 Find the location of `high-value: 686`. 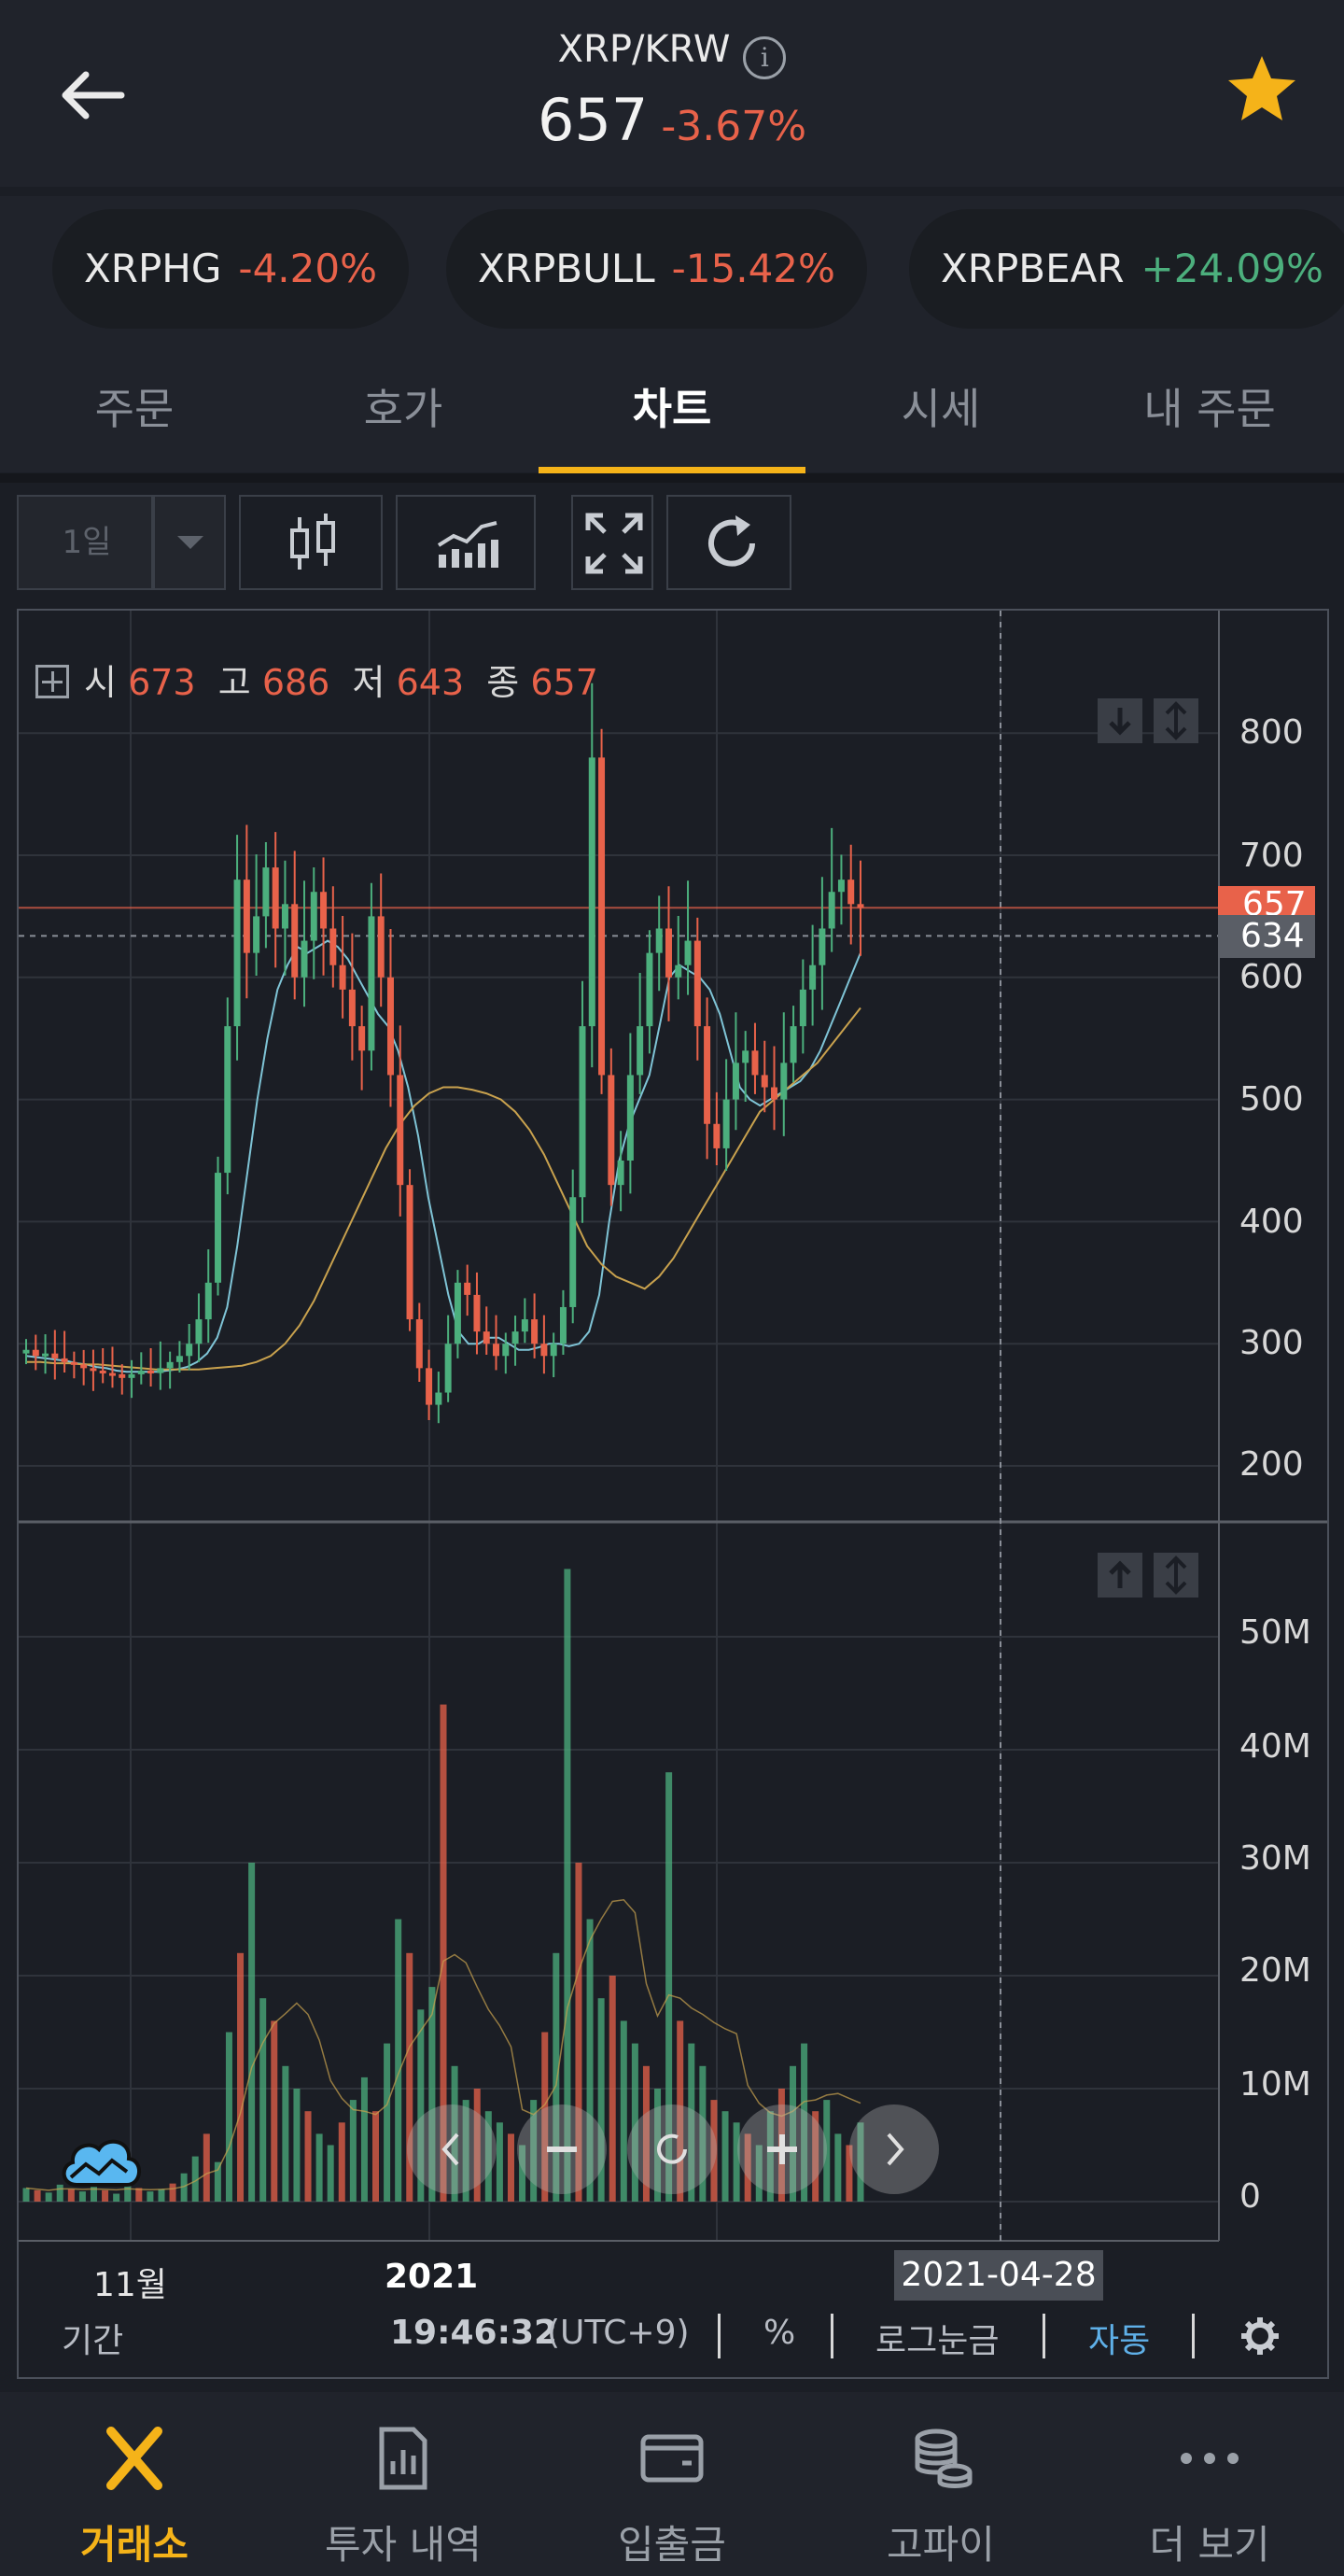

high-value: 686 is located at coordinates (295, 682).